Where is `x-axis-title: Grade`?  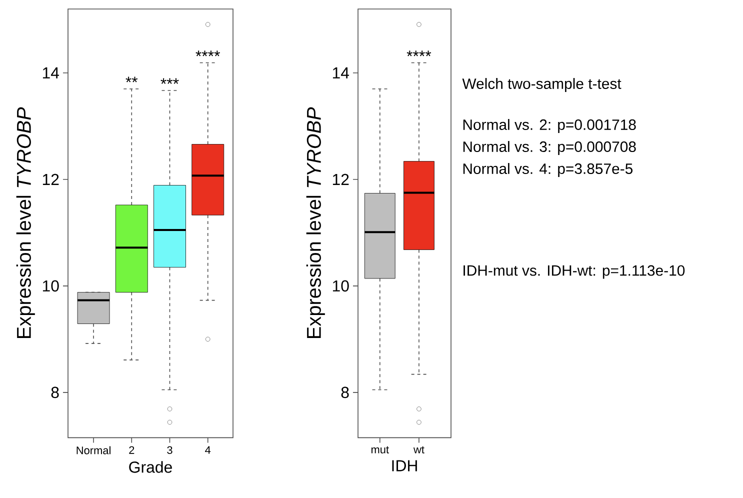
x-axis-title: Grade is located at coordinates (150, 467).